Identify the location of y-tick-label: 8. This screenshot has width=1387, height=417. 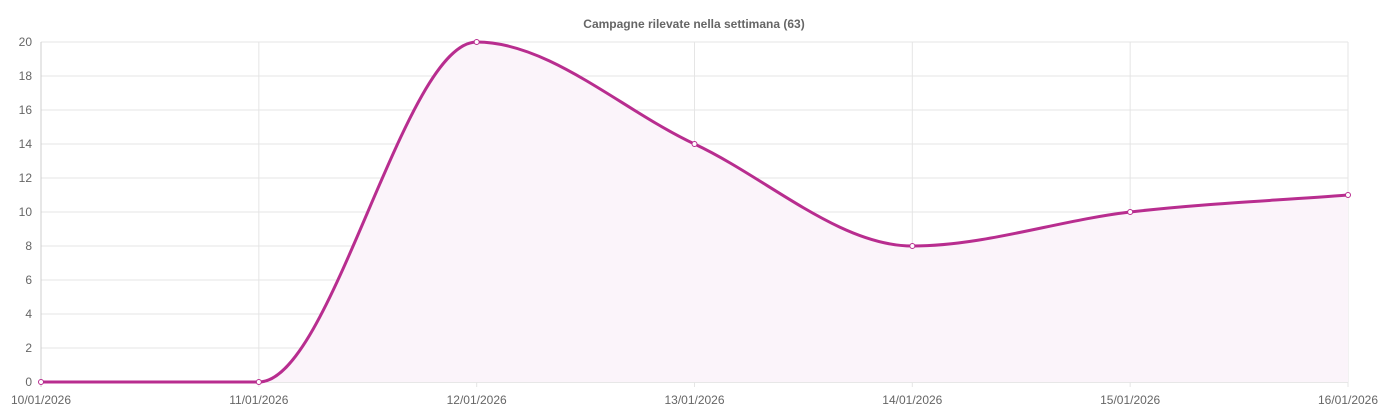
(28, 246).